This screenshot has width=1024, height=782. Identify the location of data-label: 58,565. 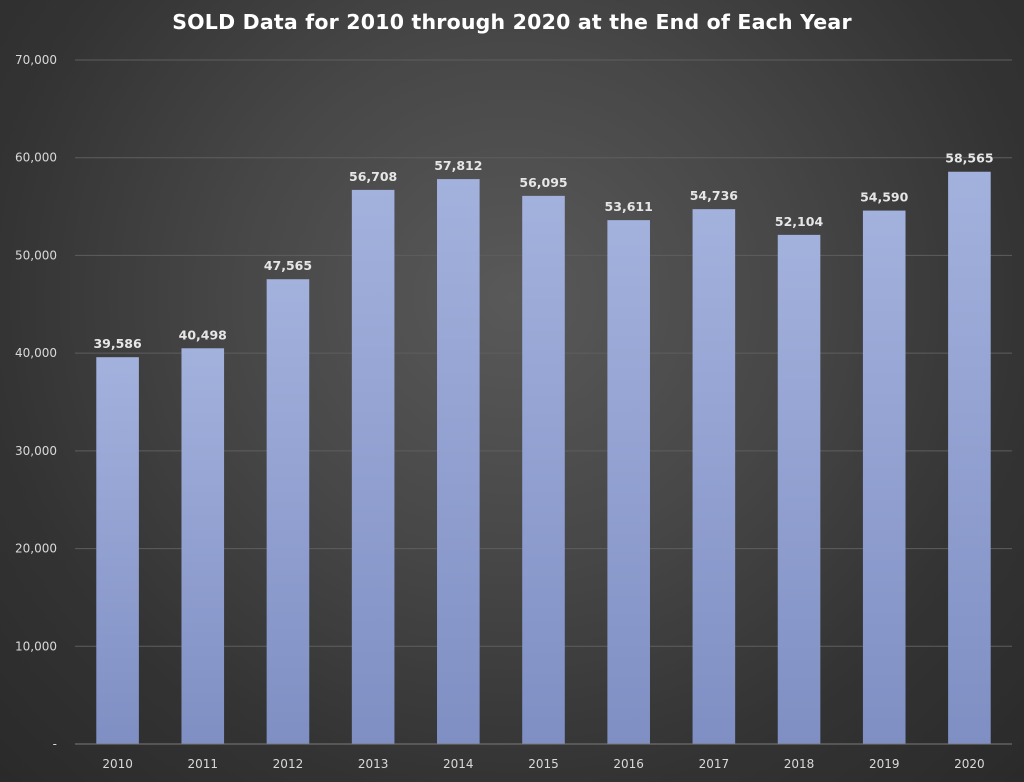
(969, 158).